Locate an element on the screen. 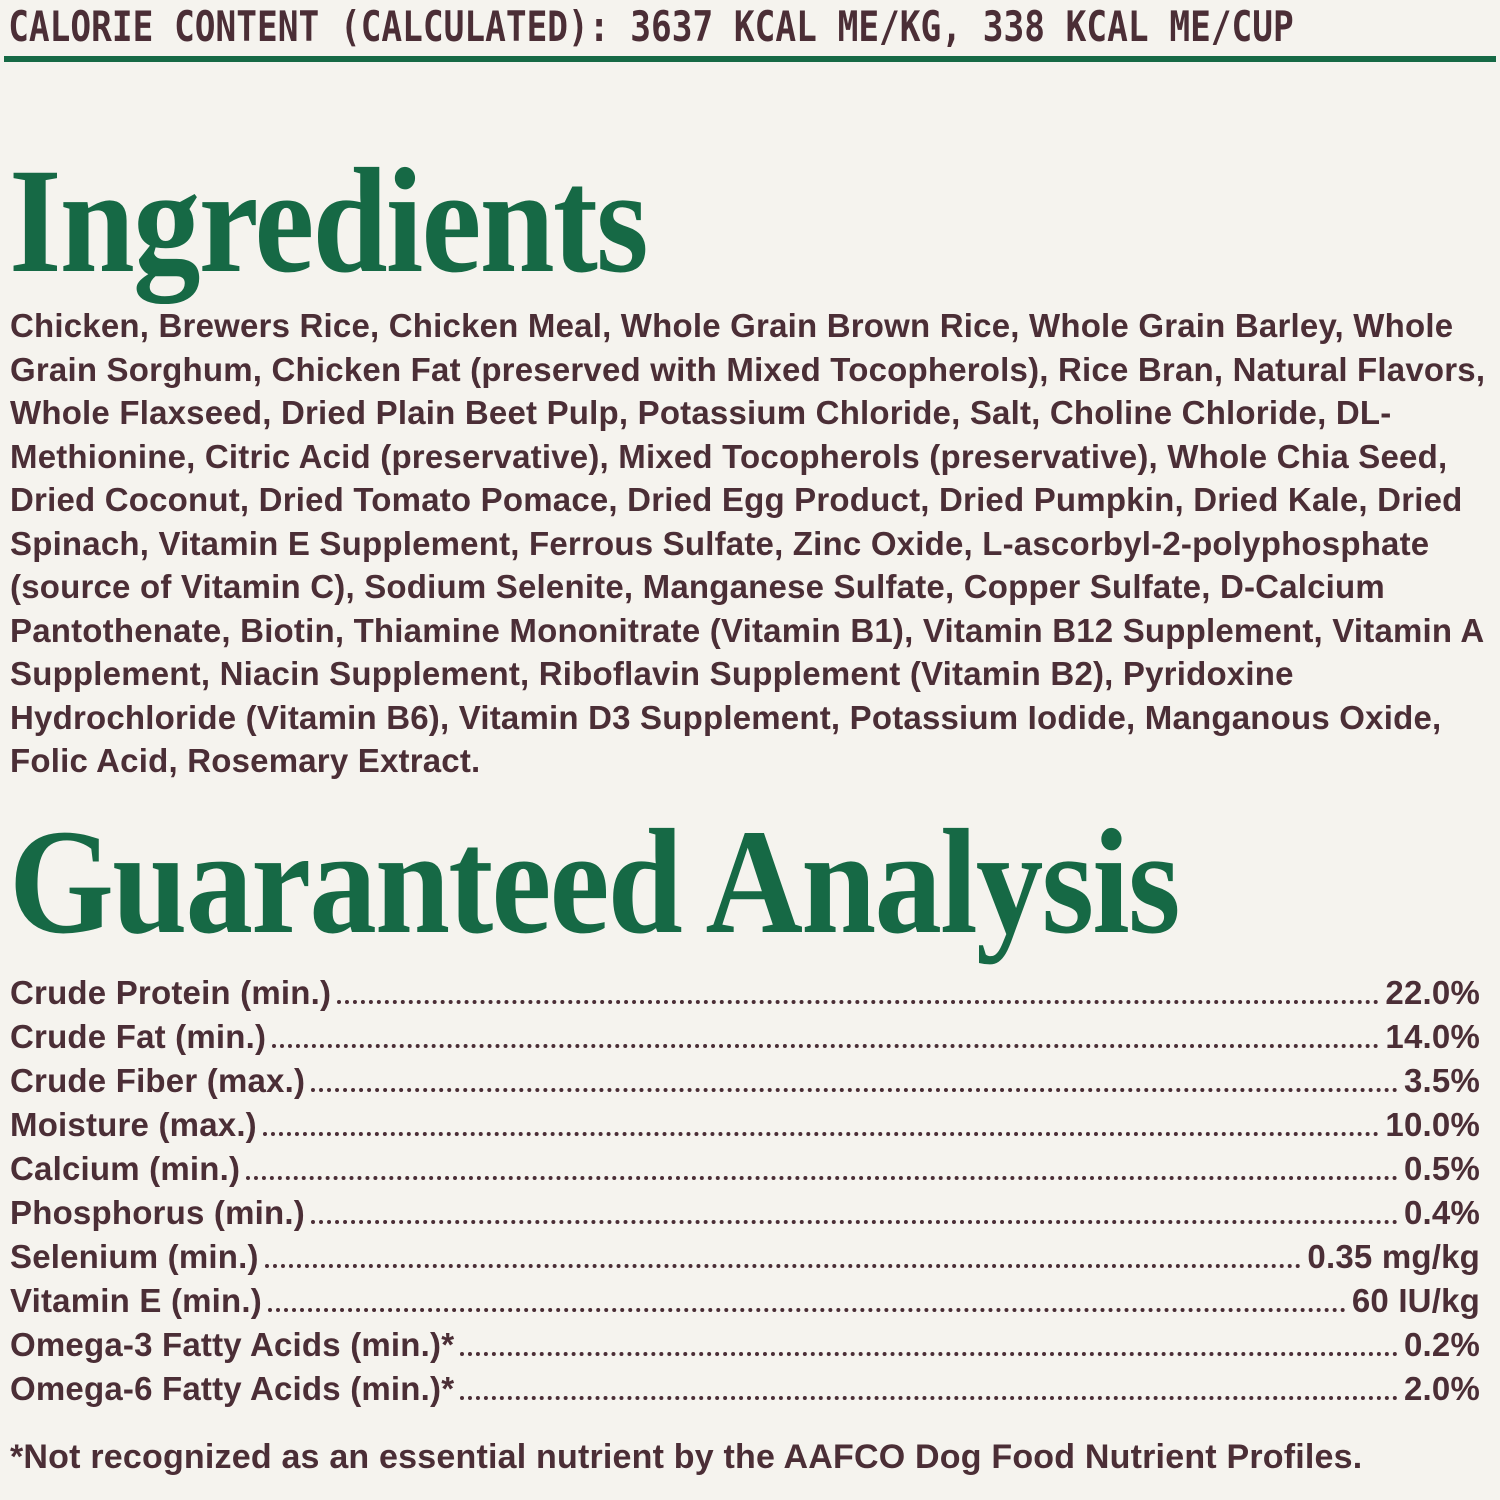 This screenshot has height=1500, width=1500. analysis-row-label: Phosphorus (min.) is located at coordinates (157, 1212).